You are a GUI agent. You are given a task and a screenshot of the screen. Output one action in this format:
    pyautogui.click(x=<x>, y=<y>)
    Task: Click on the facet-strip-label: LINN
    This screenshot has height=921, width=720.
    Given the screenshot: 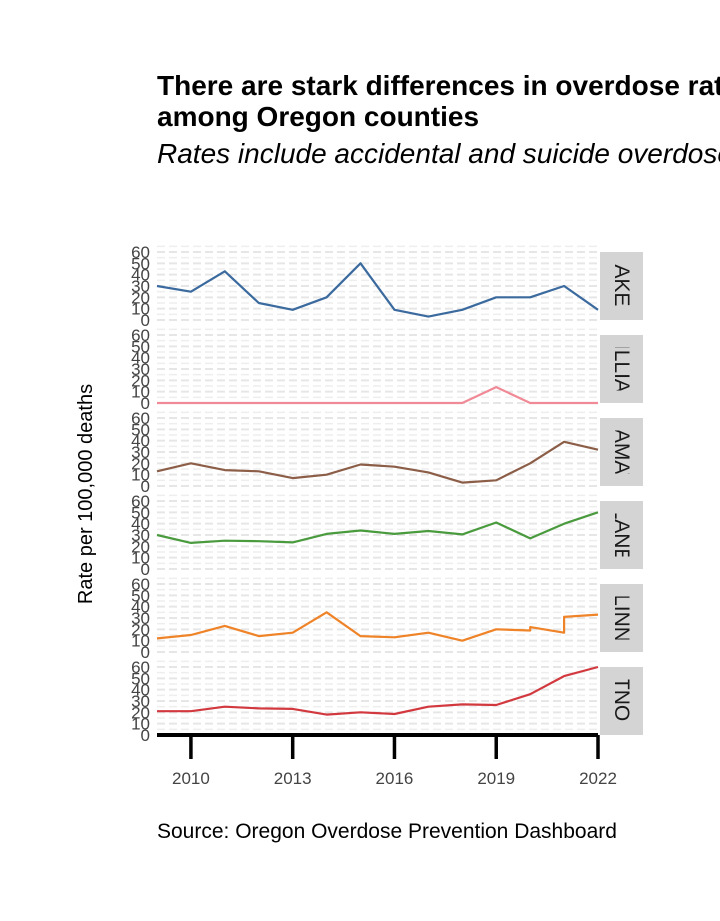 What is the action you would take?
    pyautogui.click(x=621, y=618)
    